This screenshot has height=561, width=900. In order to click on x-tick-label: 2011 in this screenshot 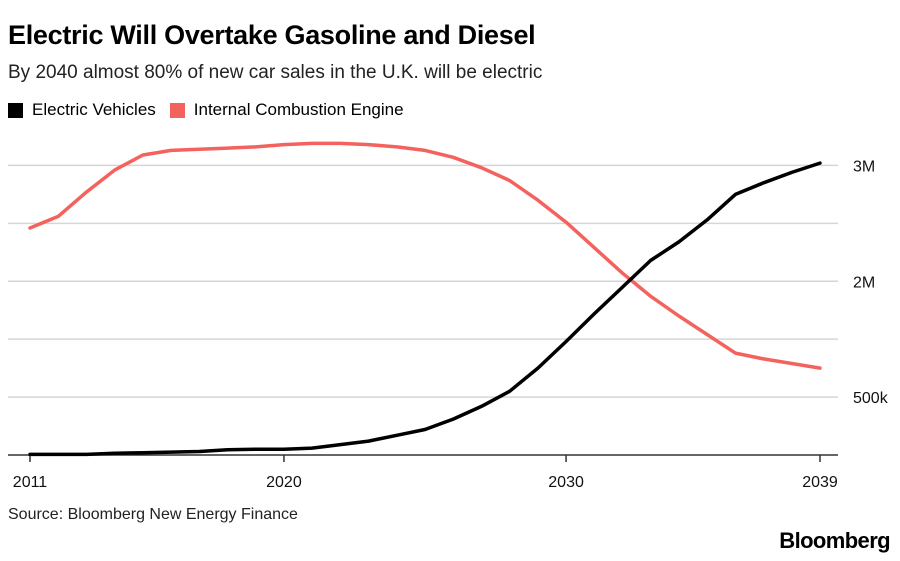, I will do `click(30, 482)`.